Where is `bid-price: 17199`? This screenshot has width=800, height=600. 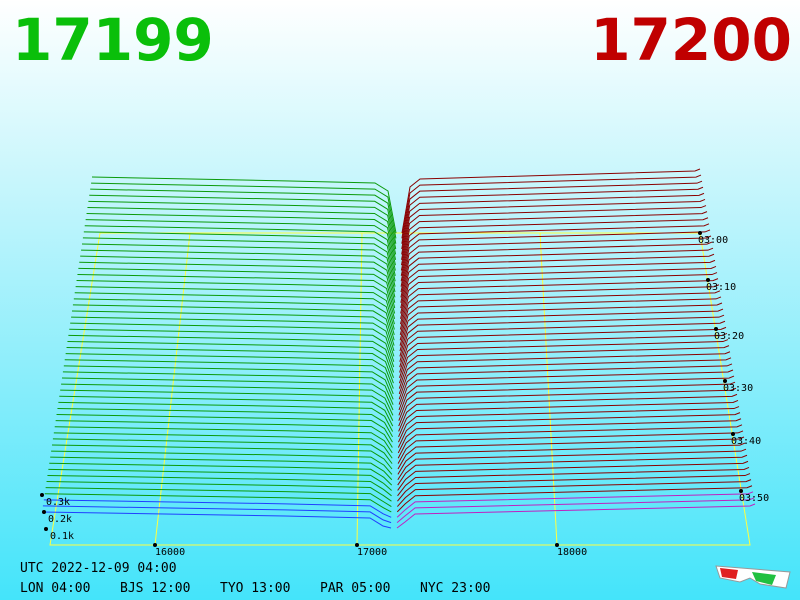 bid-price: 17199 is located at coordinates (113, 40).